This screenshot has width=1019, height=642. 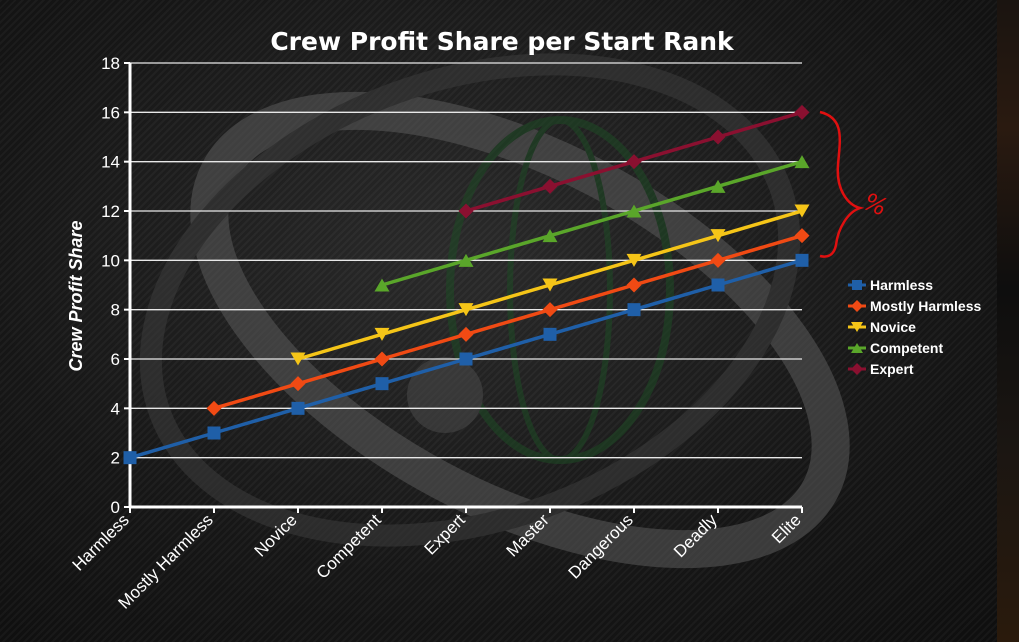 I want to click on legend-label: Expert, so click(x=892, y=369).